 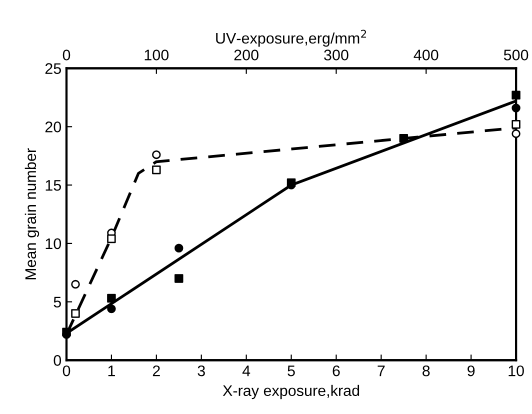 I want to click on x-tick-label: 2, so click(x=156, y=370).